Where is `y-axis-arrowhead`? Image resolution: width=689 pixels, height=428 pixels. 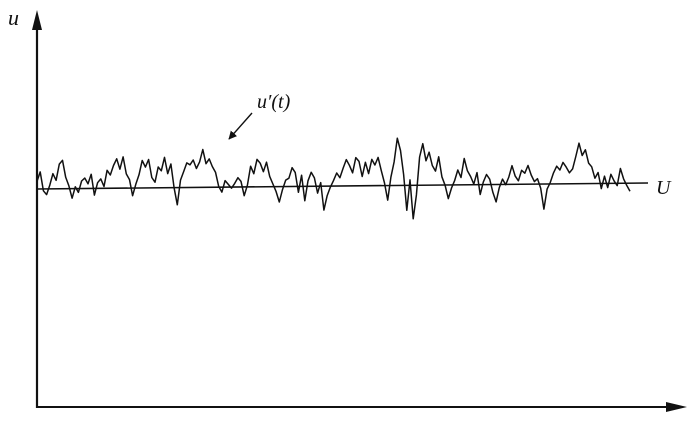 y-axis-arrowhead is located at coordinates (37, 20).